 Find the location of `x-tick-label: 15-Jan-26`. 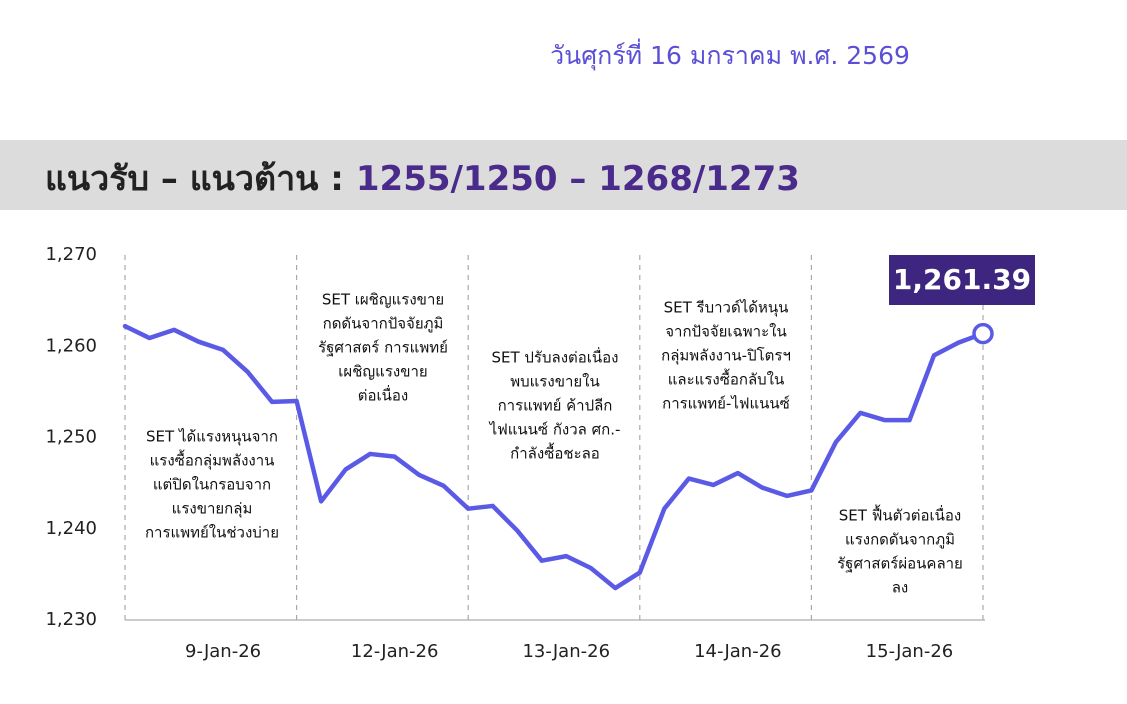

x-tick-label: 15-Jan-26 is located at coordinates (910, 651).